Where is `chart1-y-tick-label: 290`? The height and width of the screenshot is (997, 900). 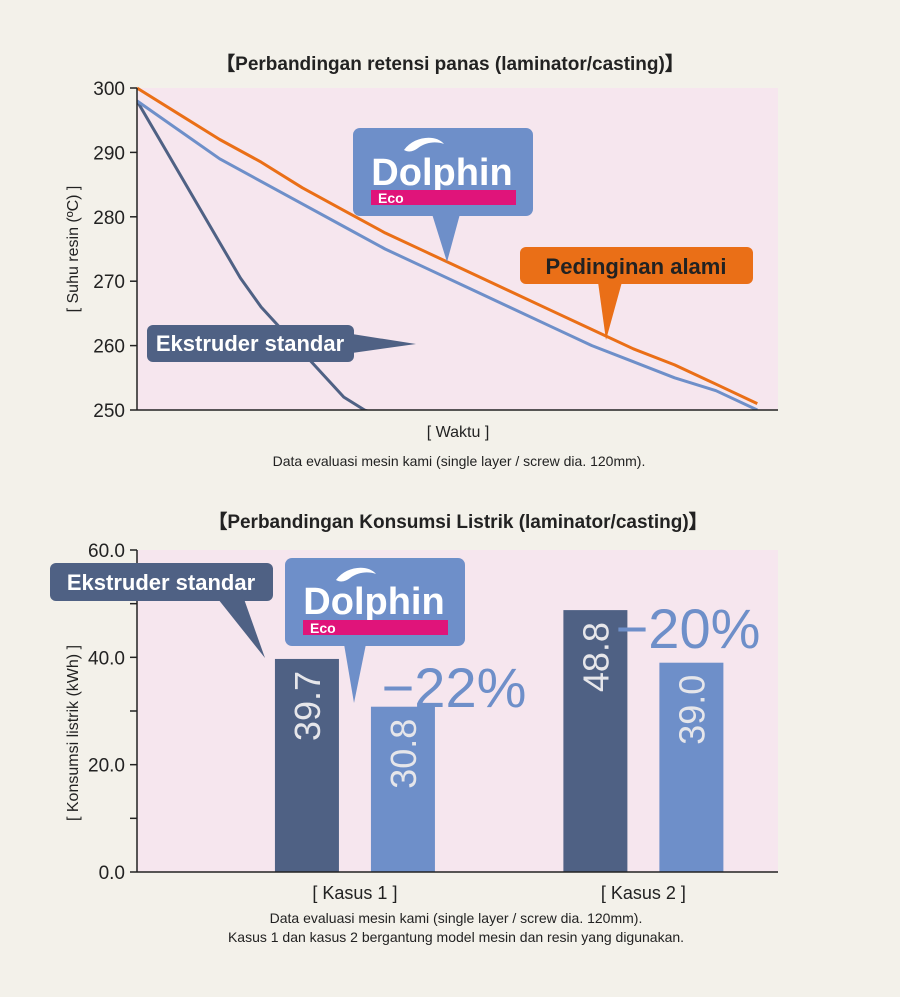 chart1-y-tick-label: 290 is located at coordinates (109, 153).